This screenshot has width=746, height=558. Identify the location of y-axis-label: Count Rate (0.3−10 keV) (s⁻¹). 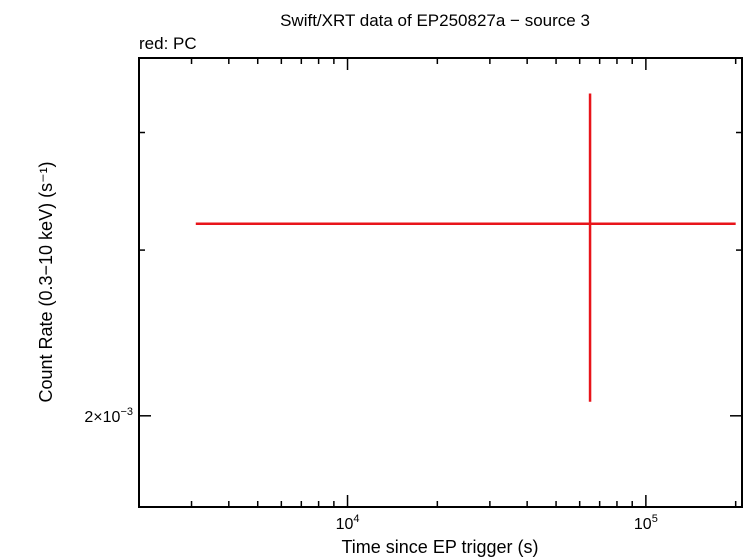
(46, 281).